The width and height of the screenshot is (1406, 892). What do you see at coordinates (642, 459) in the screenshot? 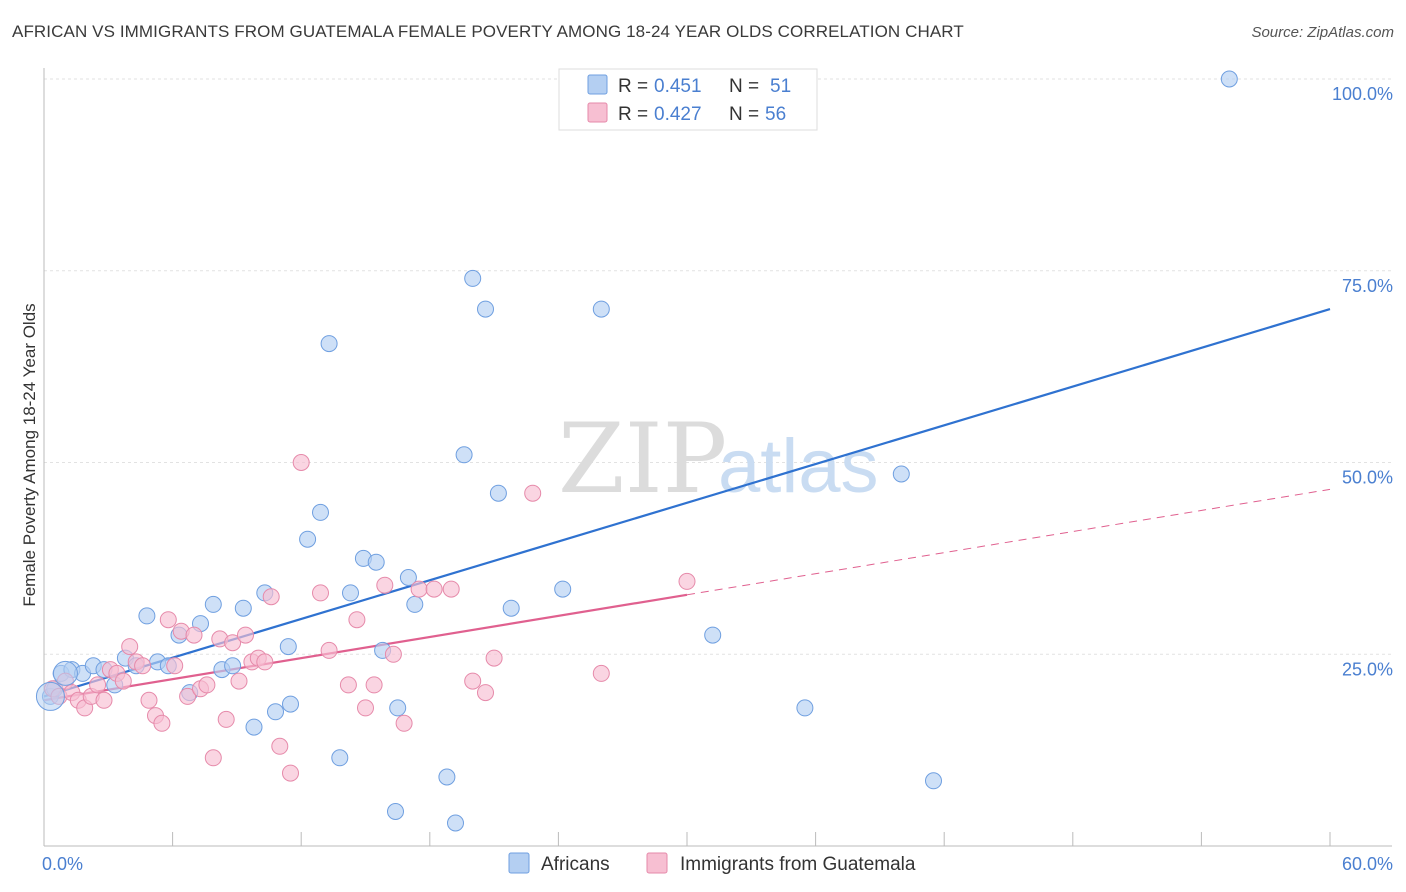
I see `watermark-zip: ZIP` at bounding box center [642, 459].